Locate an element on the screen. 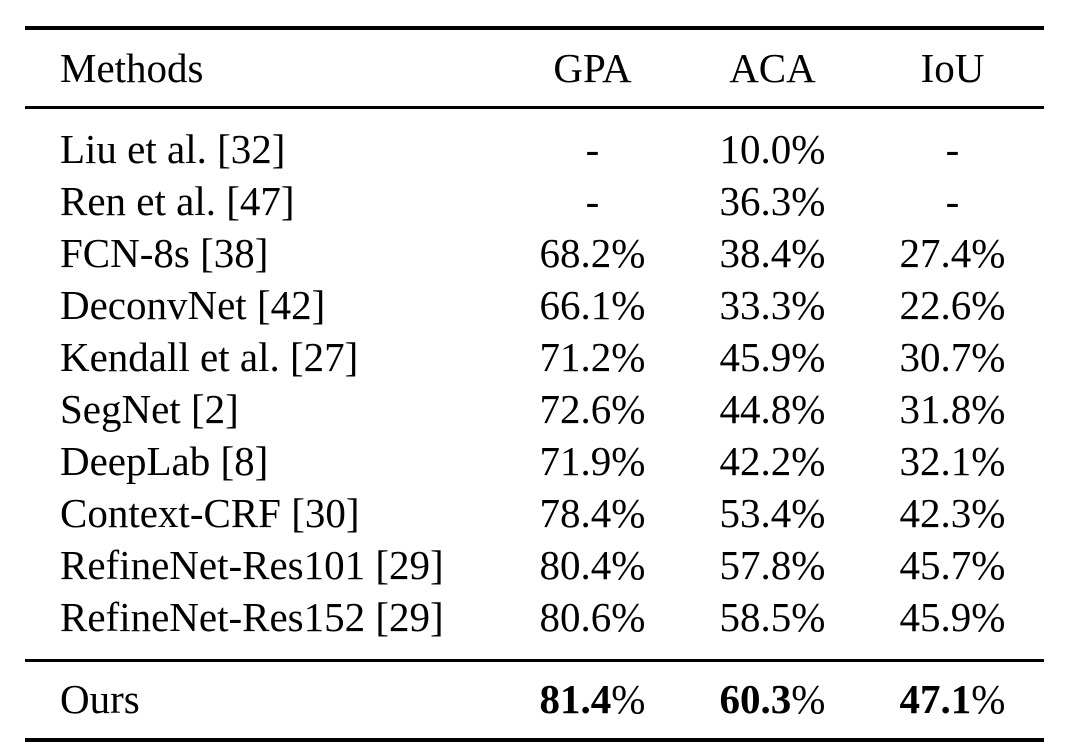 Image resolution: width=1068 pixels, height=756 pixels. table-row: DeconvNet [42] 66.1% 33.3% 22.6% is located at coordinates (534, 305).